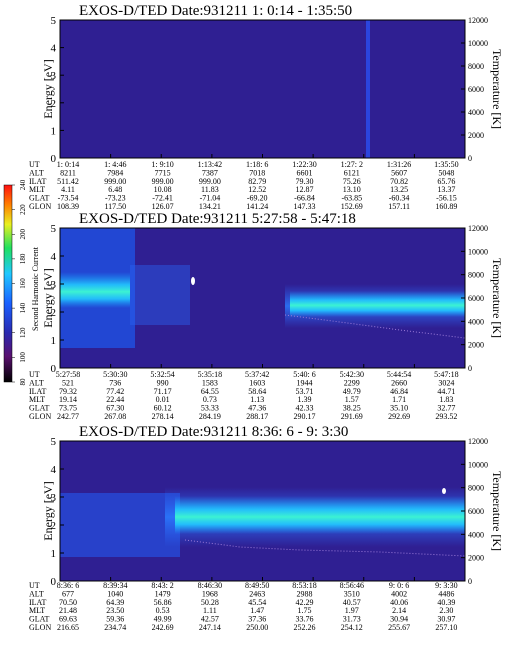 This screenshot has width=505, height=649. I want to click on table-cell: 1: 4:46, so click(115, 164).